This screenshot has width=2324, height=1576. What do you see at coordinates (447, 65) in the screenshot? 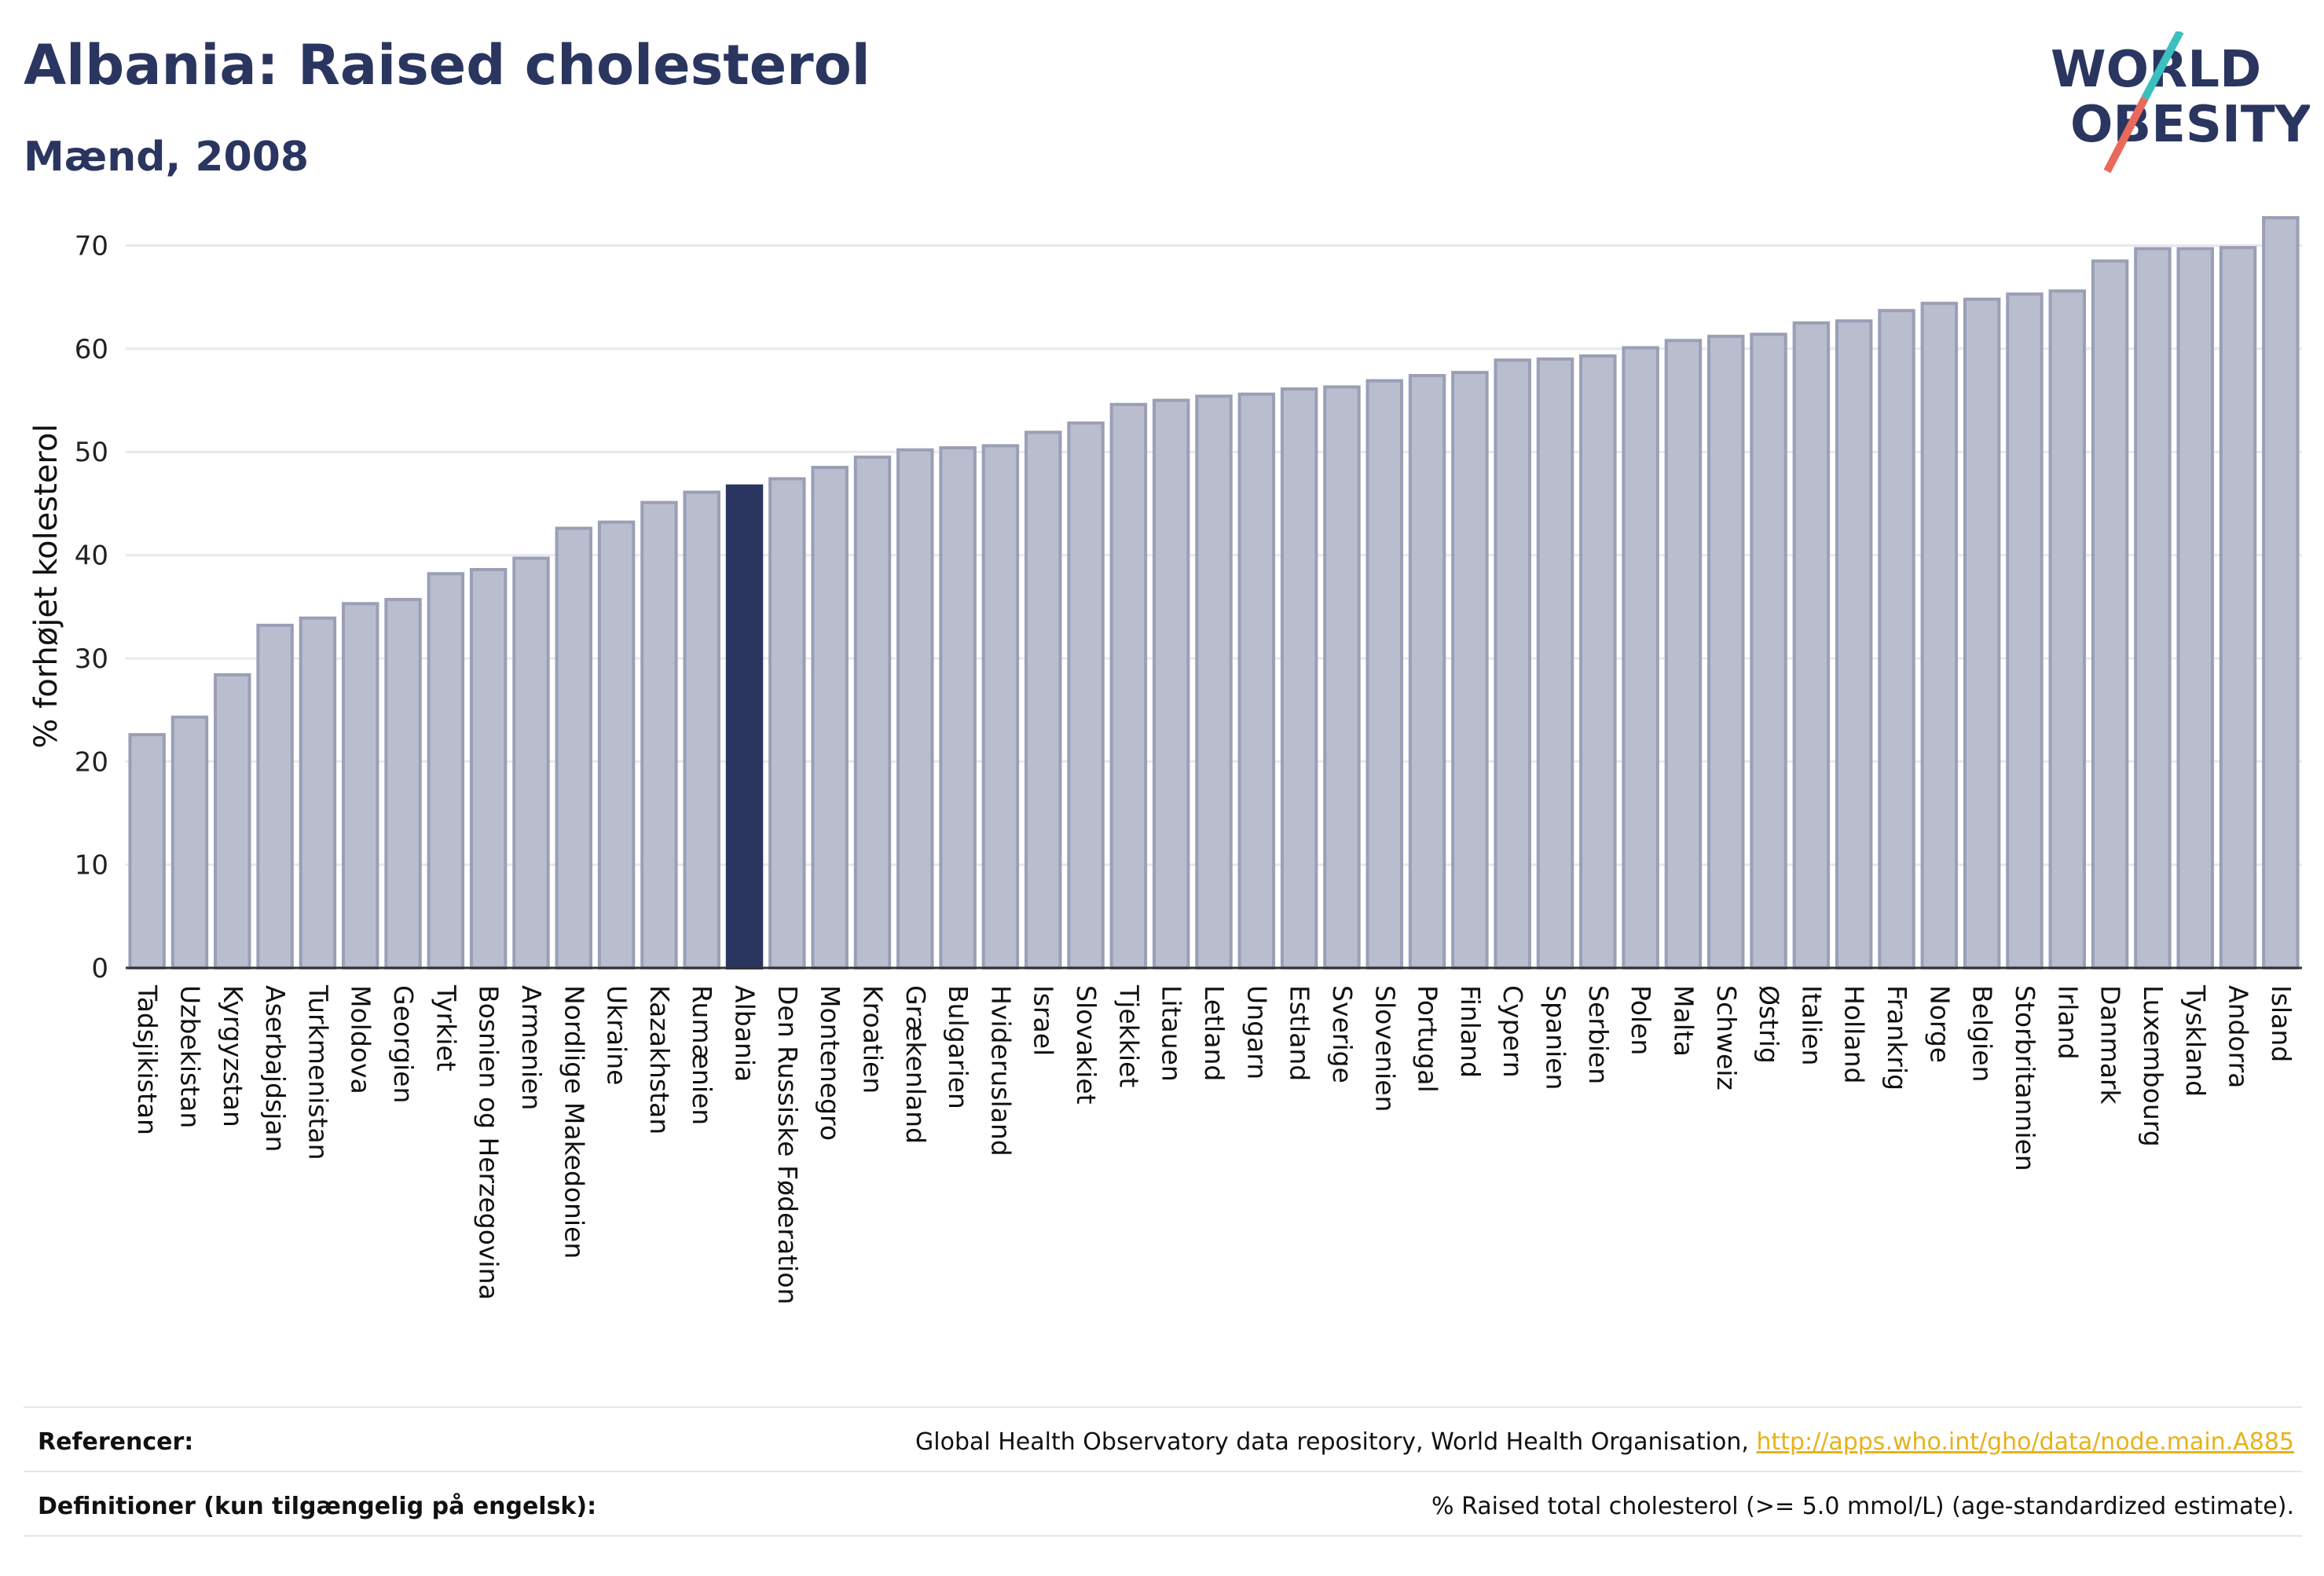
I see `chart-title: Albania: Raised cholesterol` at bounding box center [447, 65].